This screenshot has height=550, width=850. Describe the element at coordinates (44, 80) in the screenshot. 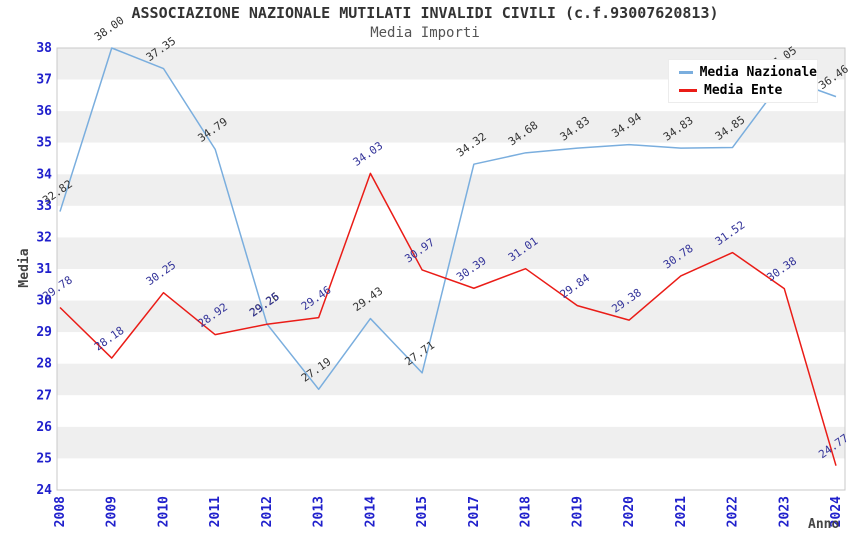

I see `y-tick-label: 37` at that location.